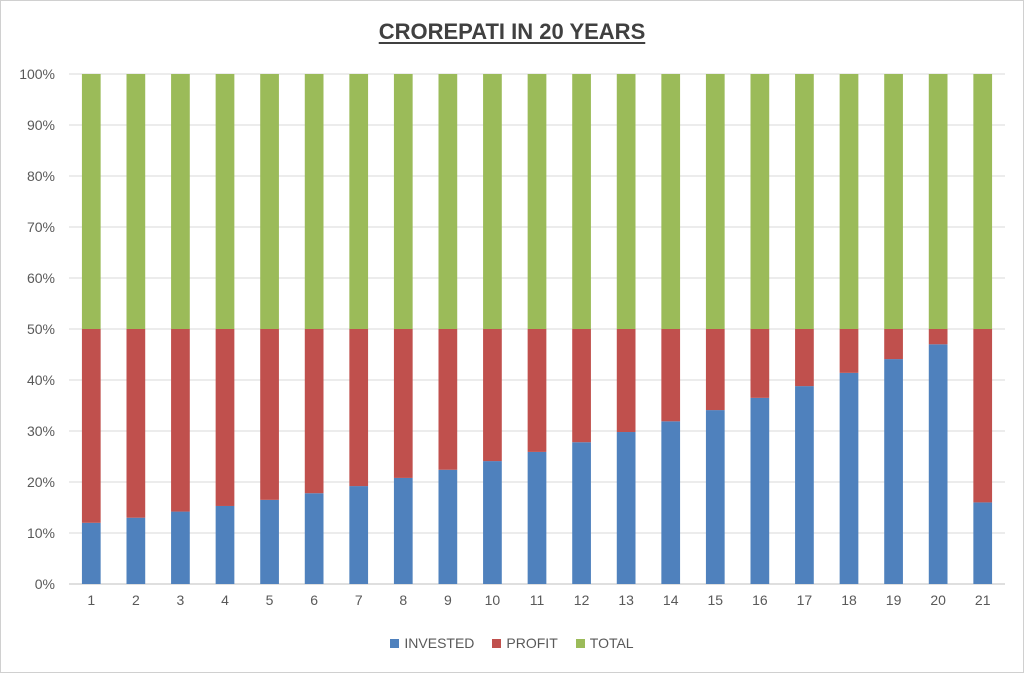 This screenshot has height=673, width=1024. What do you see at coordinates (938, 600) in the screenshot?
I see `x-tick-label: 20` at bounding box center [938, 600].